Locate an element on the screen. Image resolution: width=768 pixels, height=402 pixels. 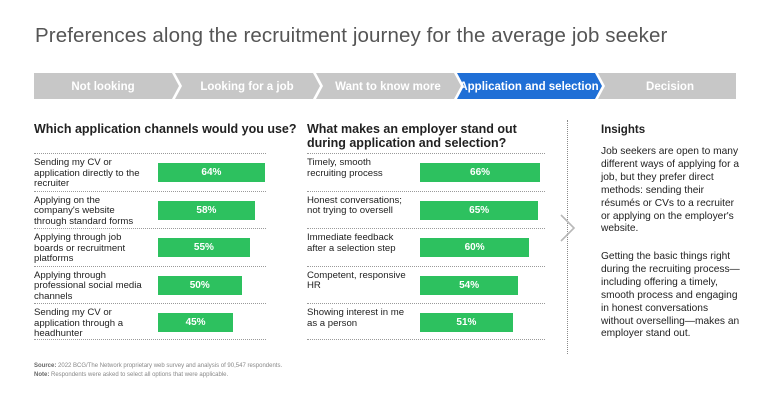
bar: 58% is located at coordinates (206, 210).